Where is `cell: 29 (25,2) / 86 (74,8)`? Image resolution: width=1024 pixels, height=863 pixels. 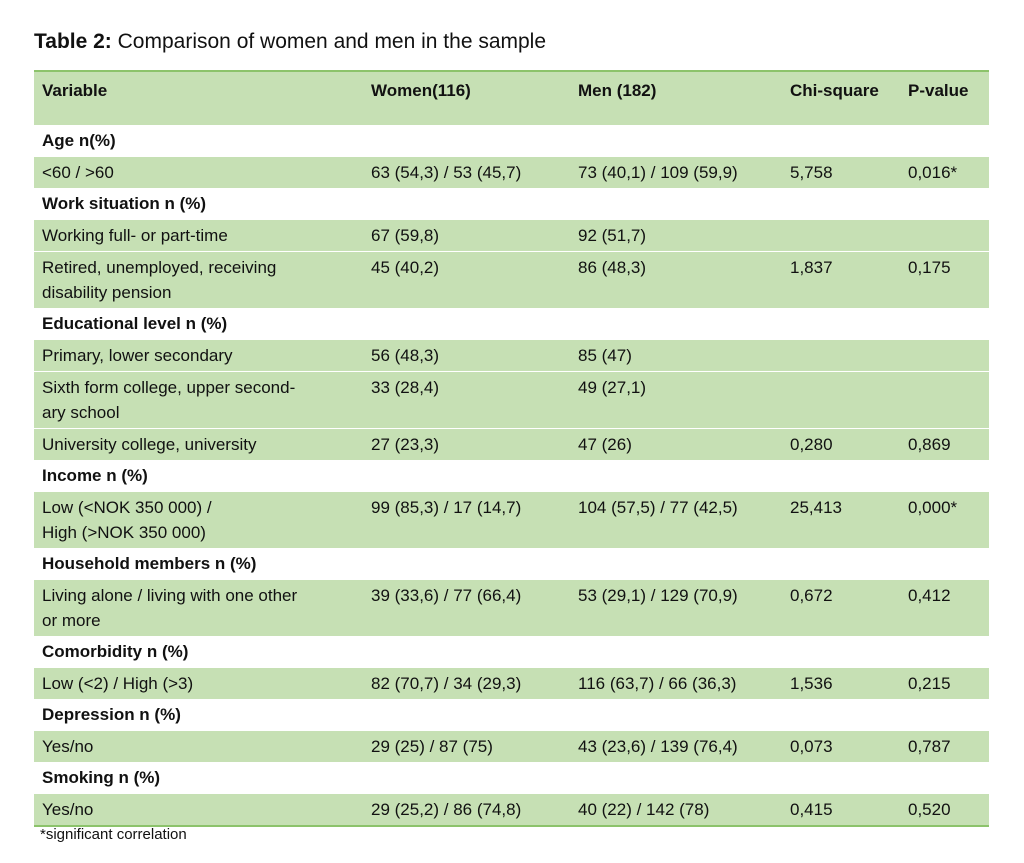 cell: 29 (25,2) / 86 (74,8) is located at coordinates (466, 809).